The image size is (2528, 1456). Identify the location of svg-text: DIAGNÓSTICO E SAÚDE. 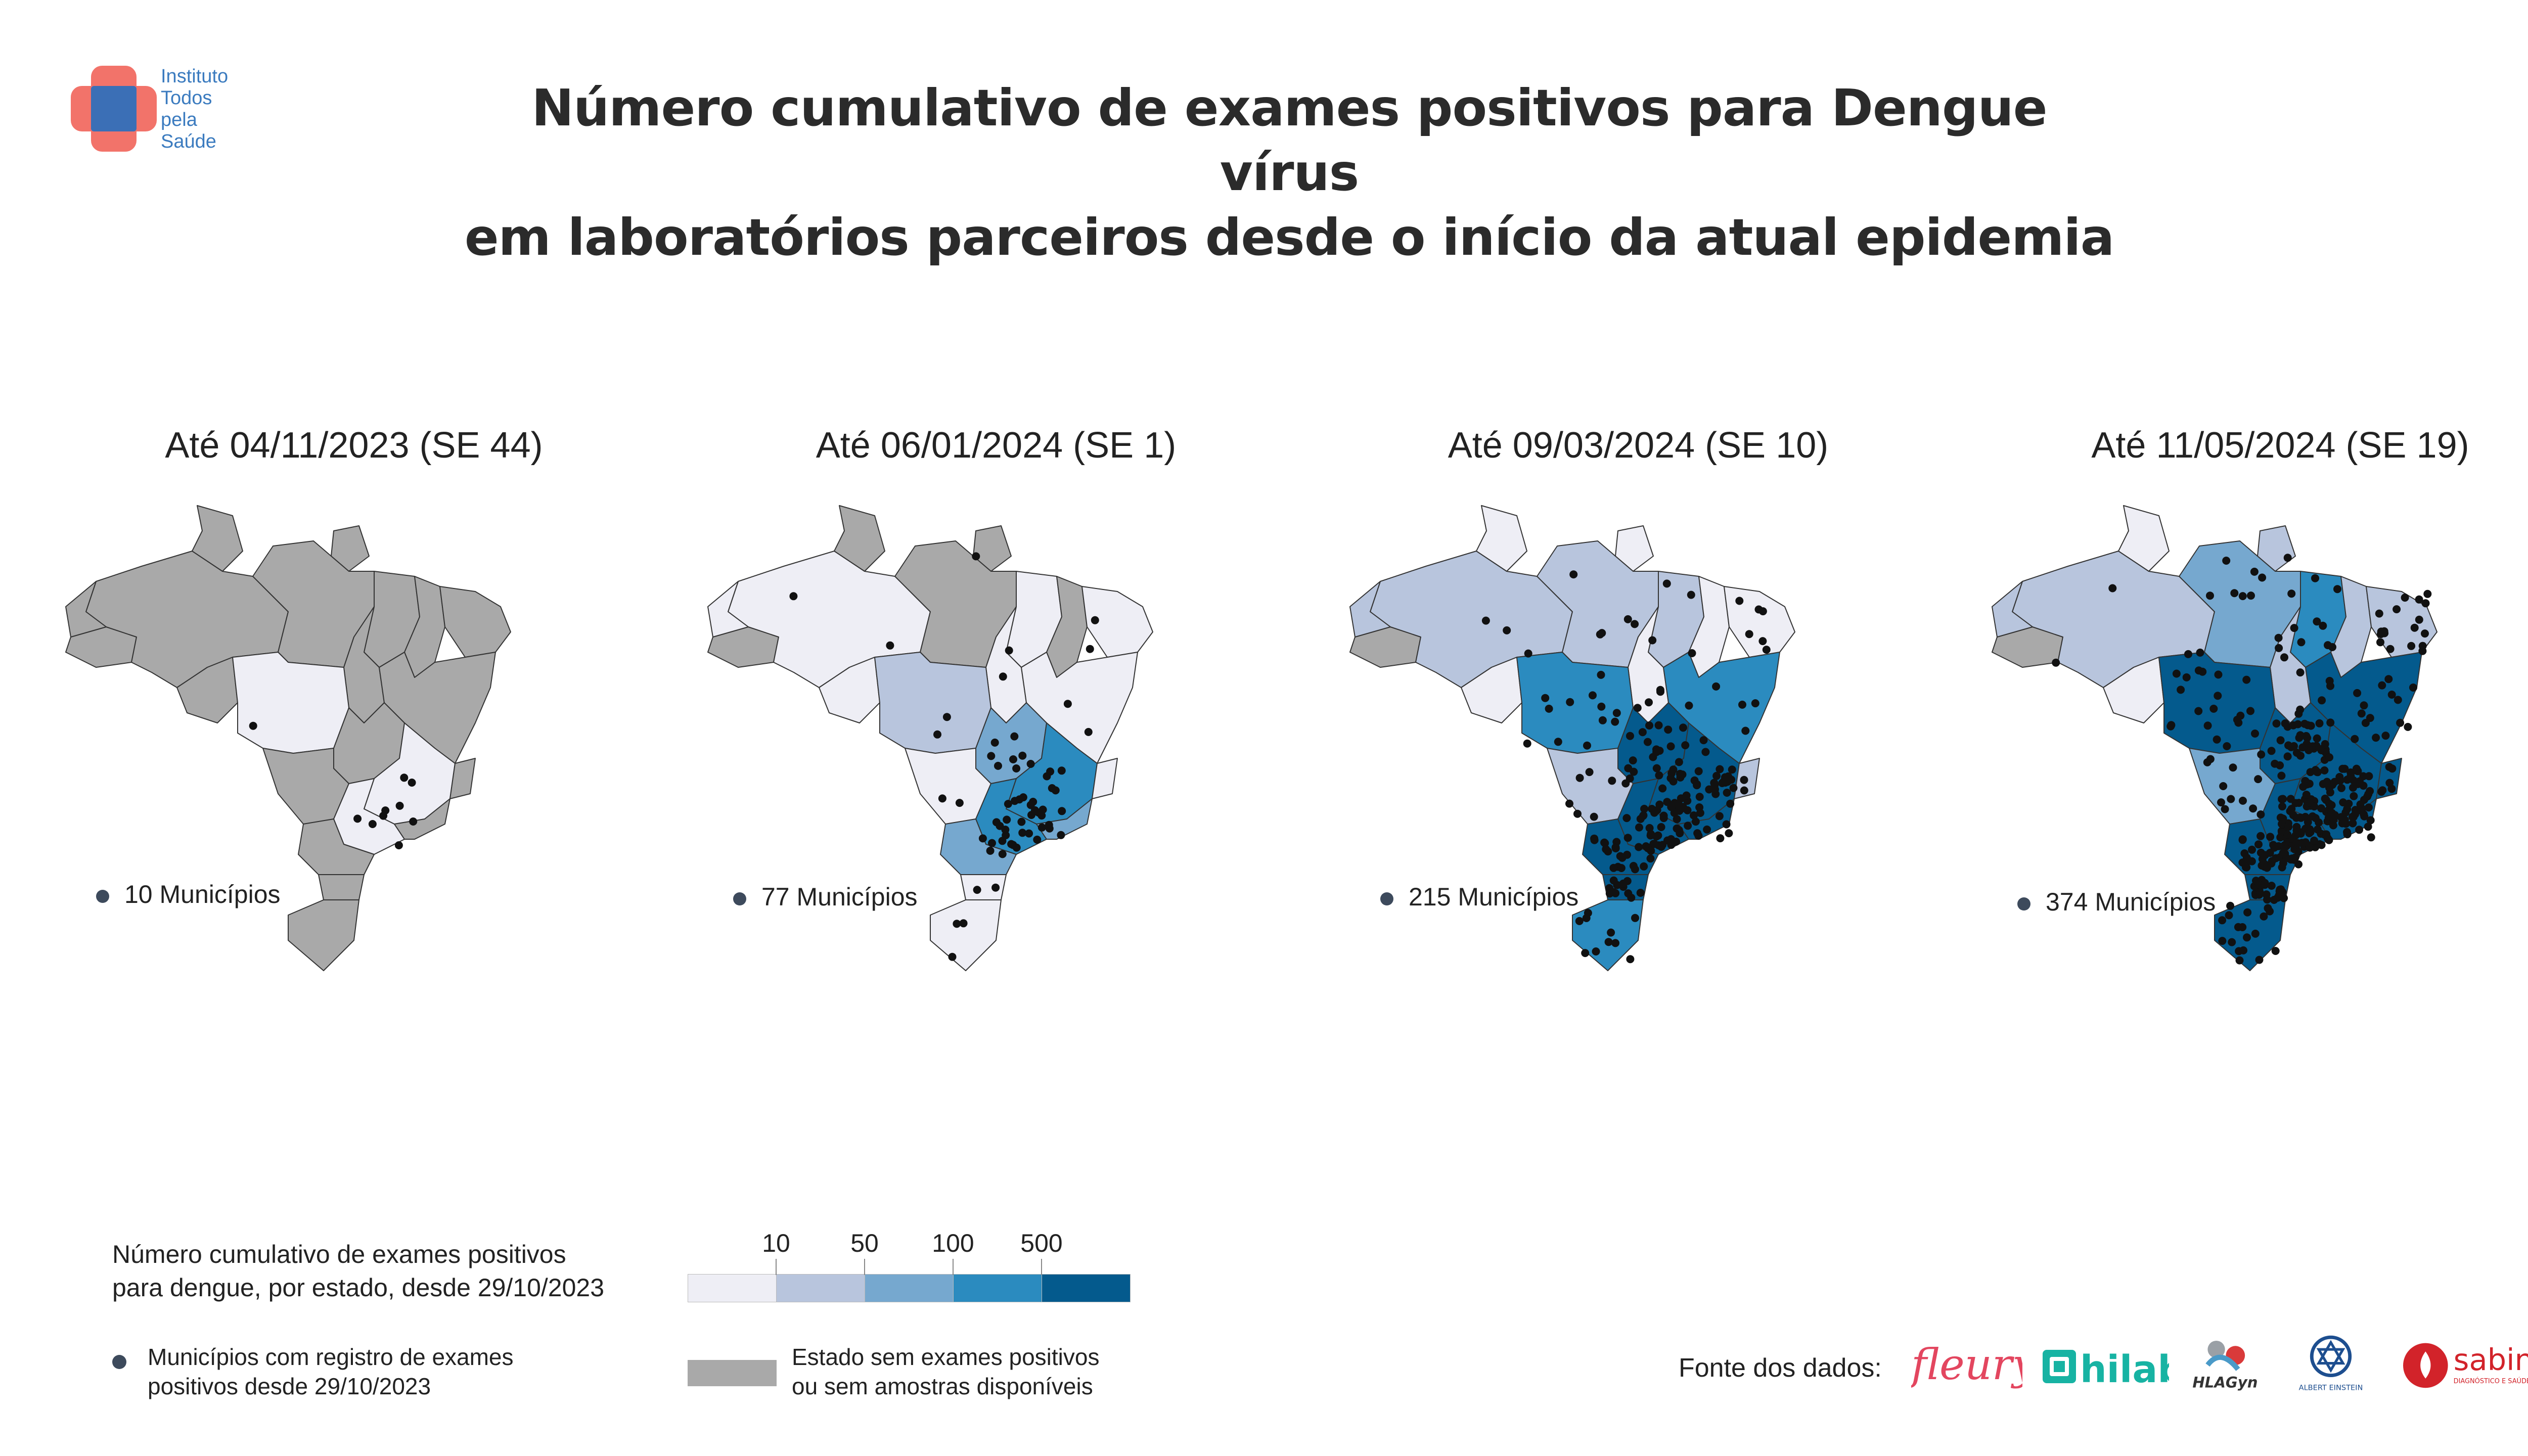
(2491, 1381).